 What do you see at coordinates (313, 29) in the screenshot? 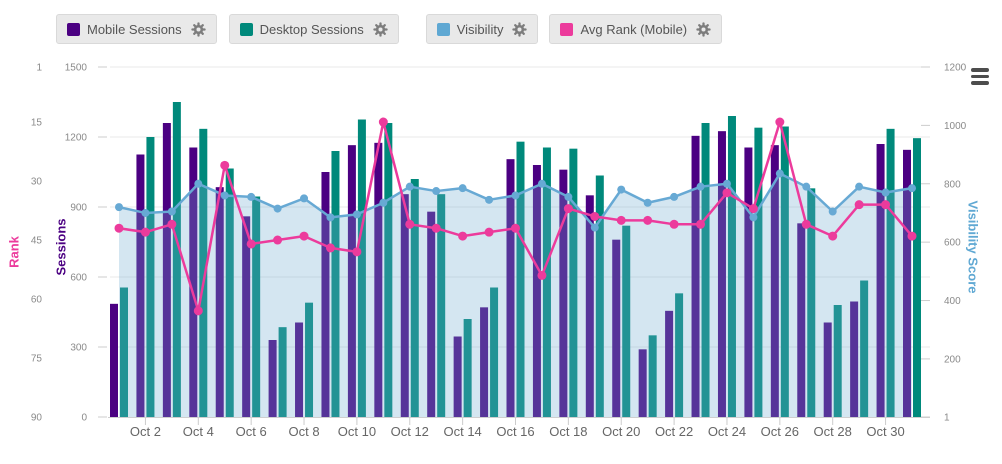
I see `legend-button-desktop-sessions: Desktop Sessions` at bounding box center [313, 29].